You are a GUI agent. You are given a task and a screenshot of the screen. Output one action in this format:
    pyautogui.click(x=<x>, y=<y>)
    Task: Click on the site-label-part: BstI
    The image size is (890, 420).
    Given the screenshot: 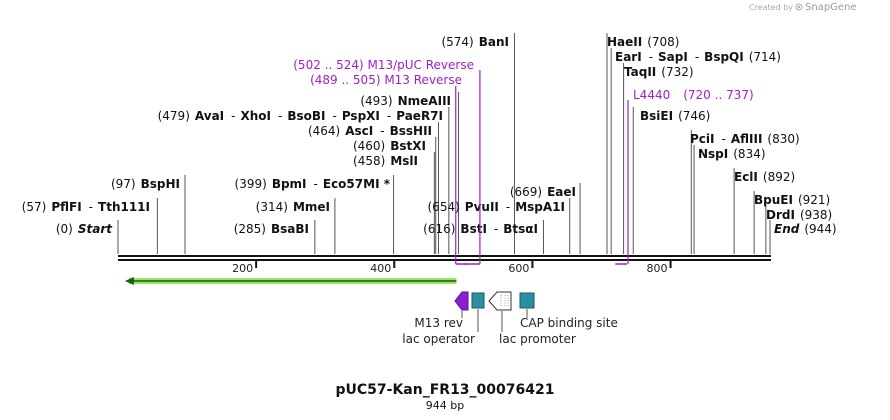 What is the action you would take?
    pyautogui.click(x=473, y=229)
    